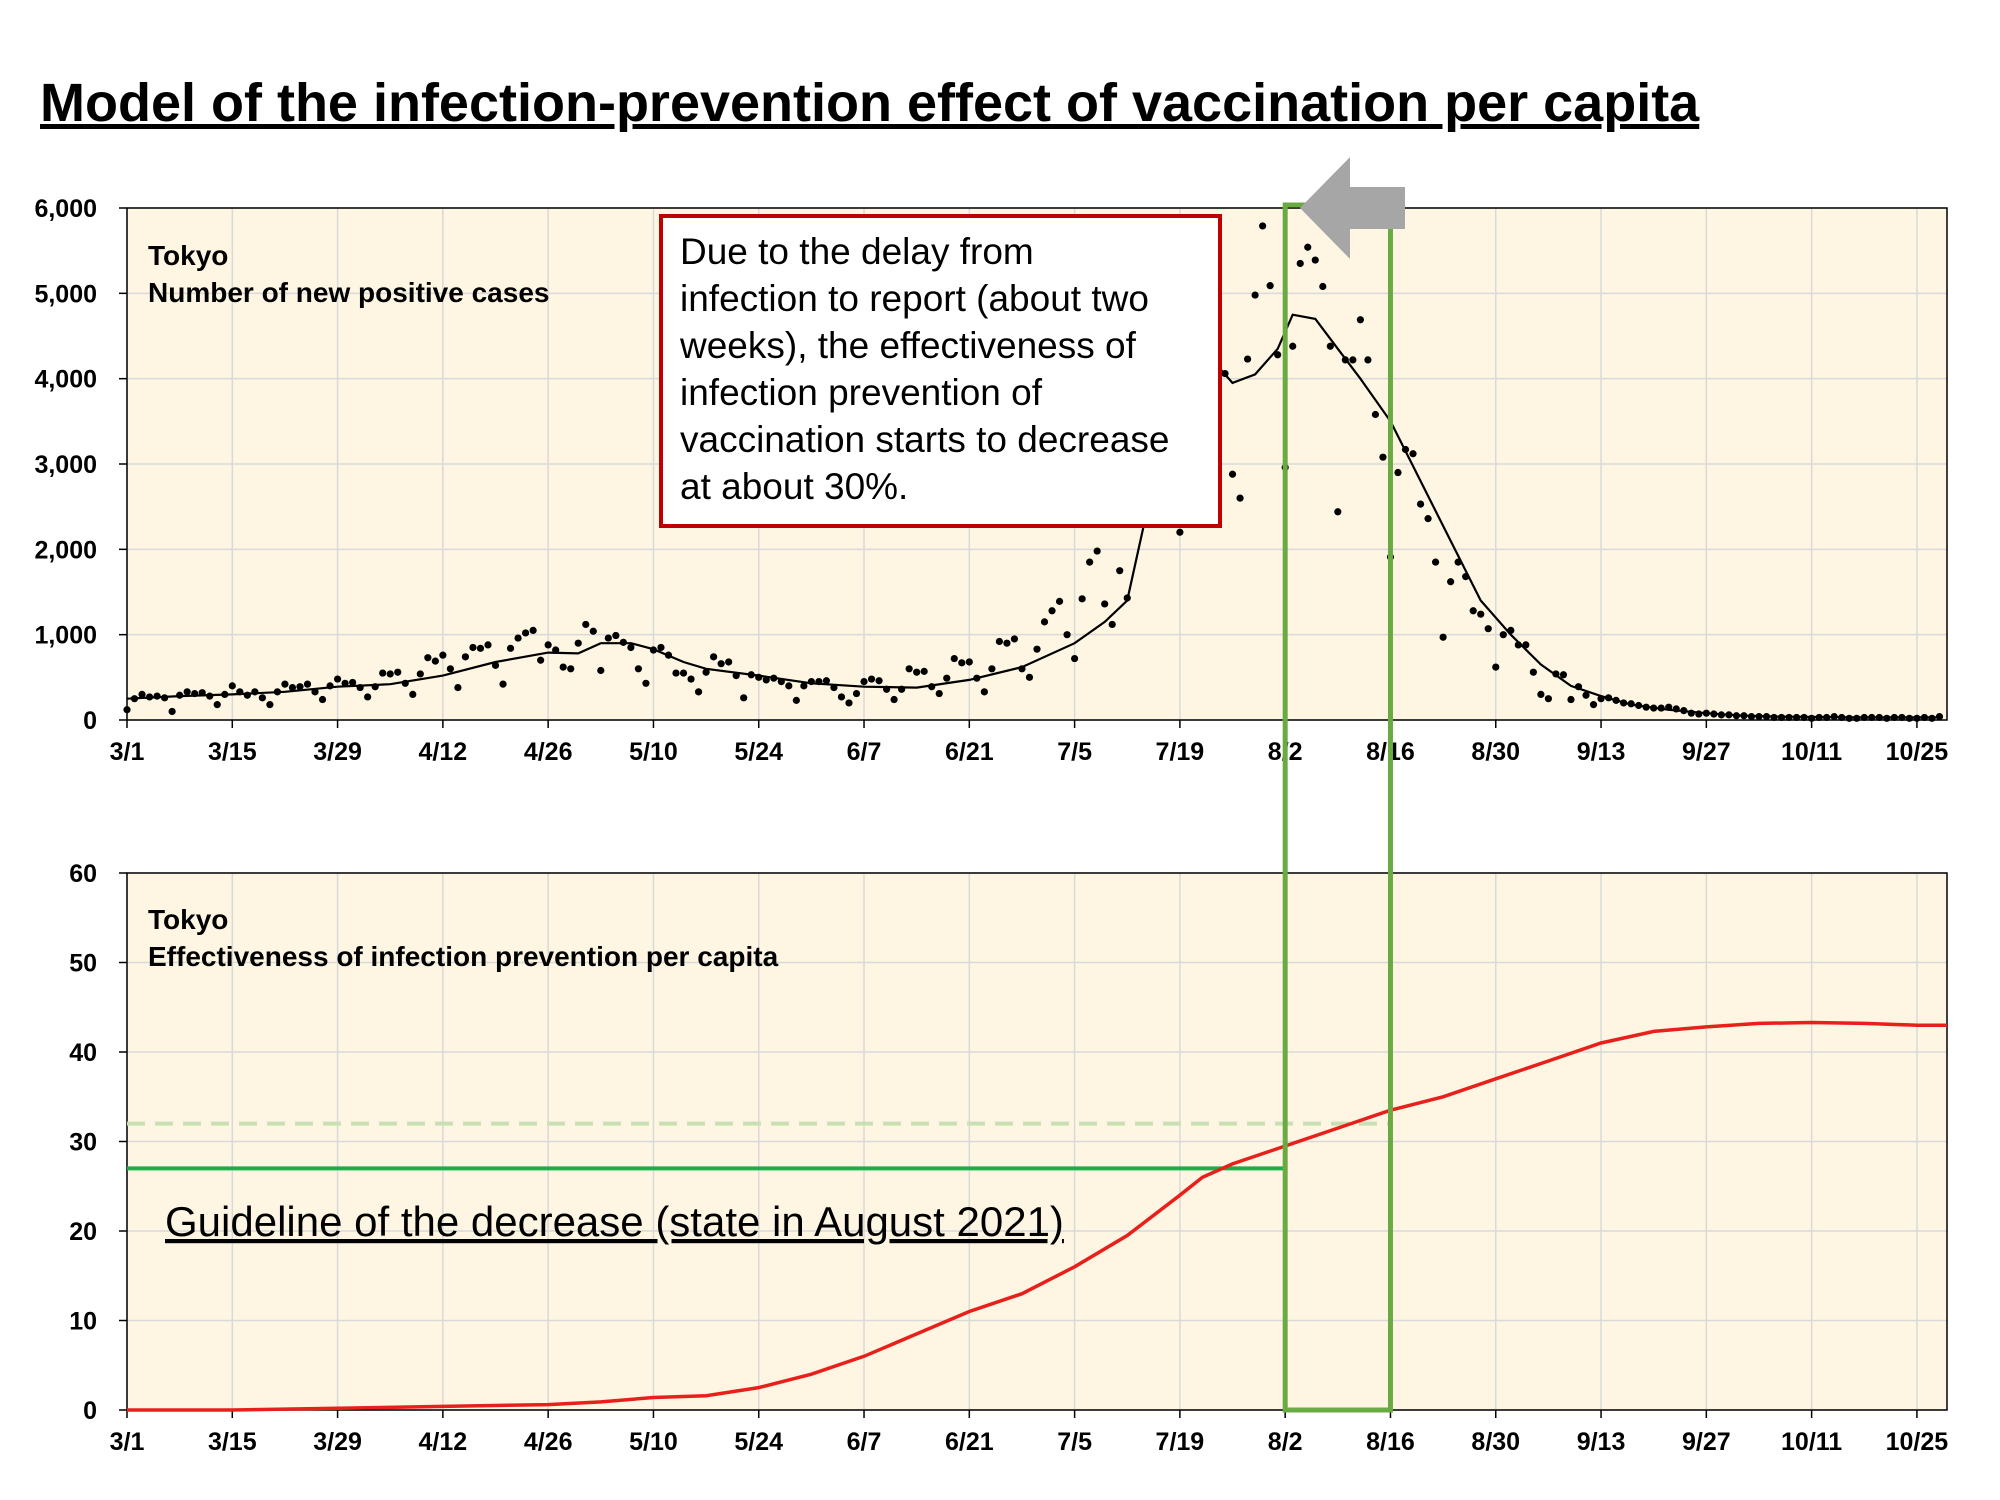 This screenshot has width=2000, height=1500. What do you see at coordinates (348, 292) in the screenshot?
I see `cases-label-metric: Number of new positive cases` at bounding box center [348, 292].